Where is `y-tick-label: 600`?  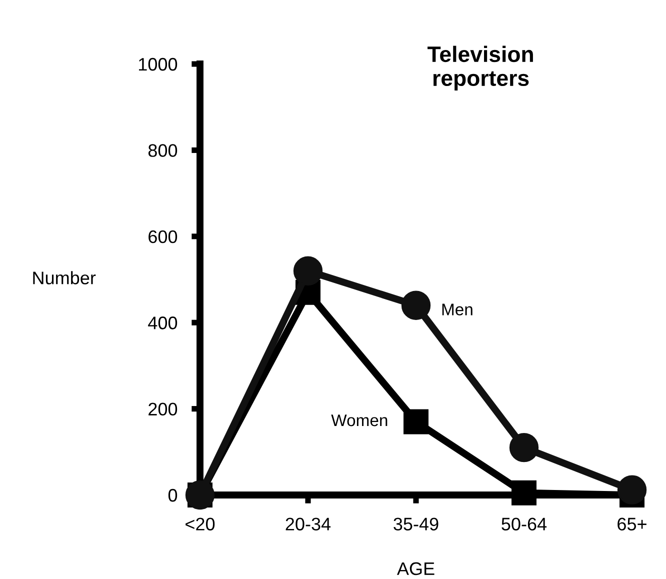 y-tick-label: 600 is located at coordinates (163, 237).